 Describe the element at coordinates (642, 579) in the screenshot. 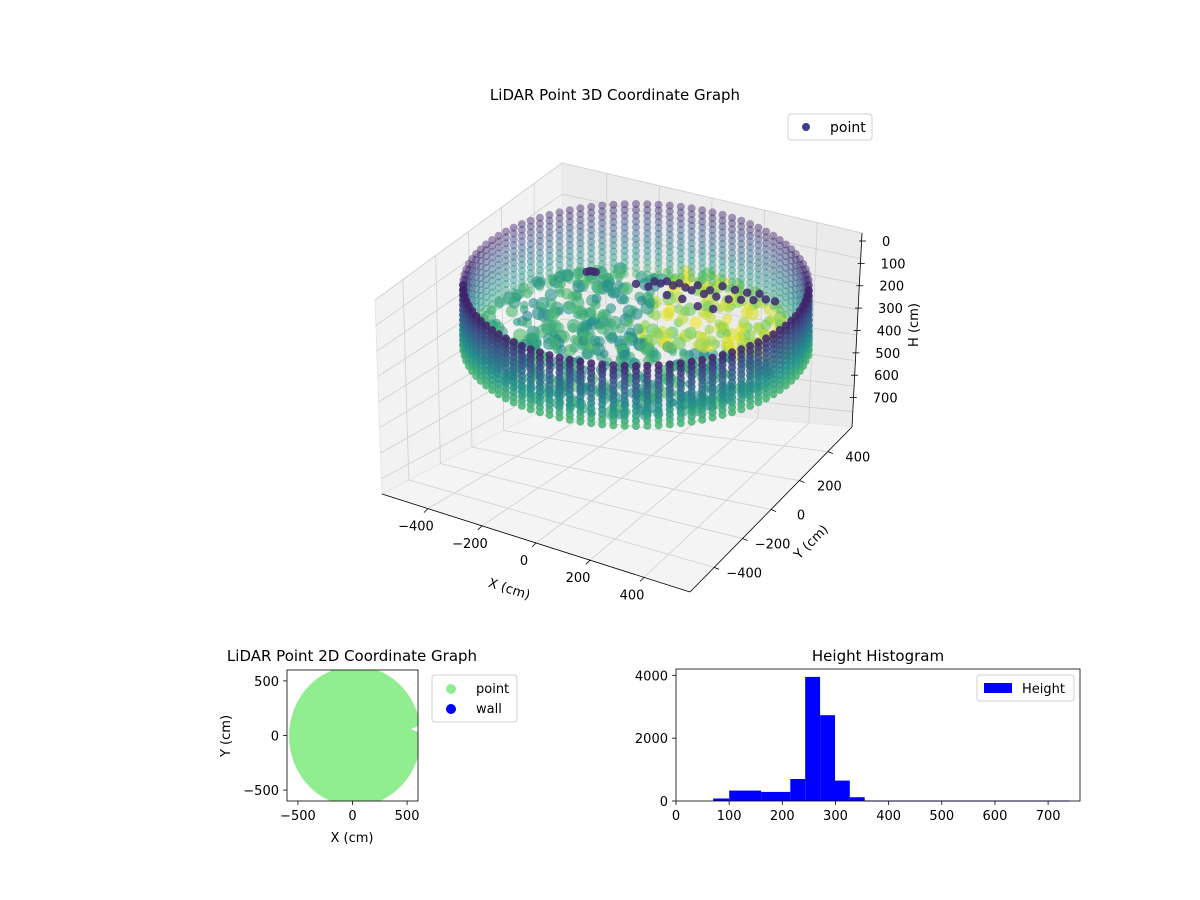

I see `chart-3d-x-tick` at that location.